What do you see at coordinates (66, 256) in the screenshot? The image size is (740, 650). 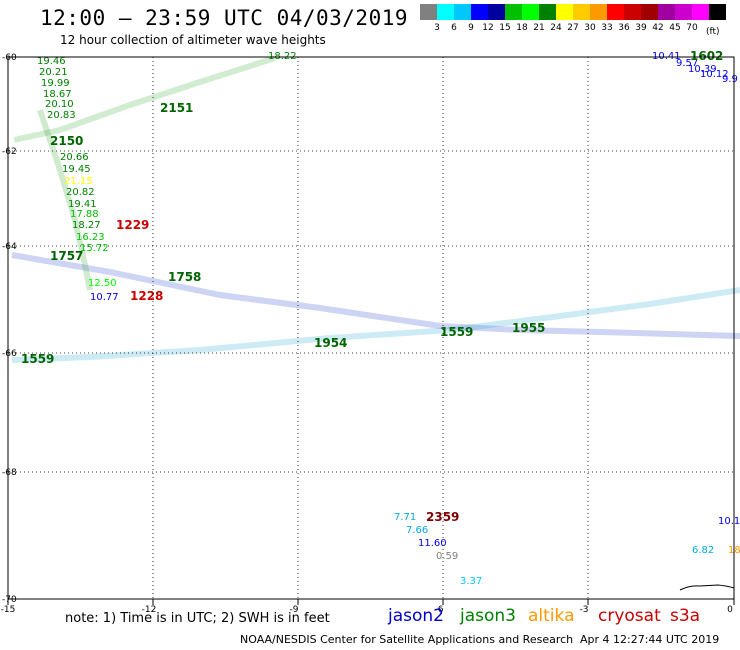 I see `time-label: 1757` at bounding box center [66, 256].